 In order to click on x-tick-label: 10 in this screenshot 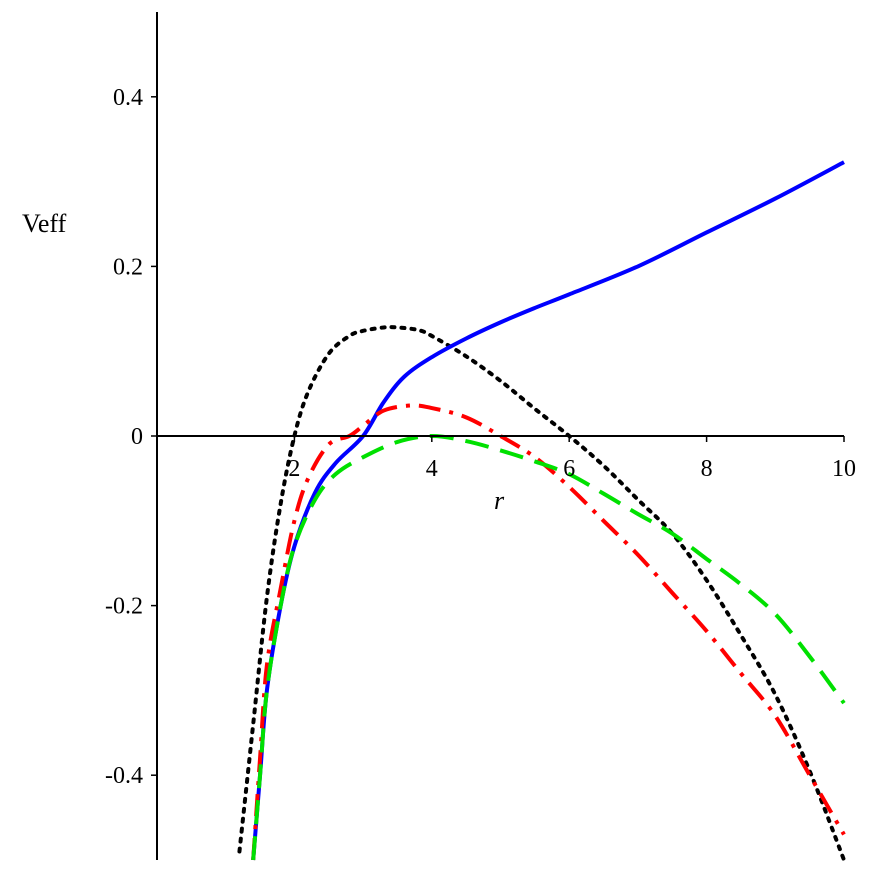, I will do `click(844, 469)`.